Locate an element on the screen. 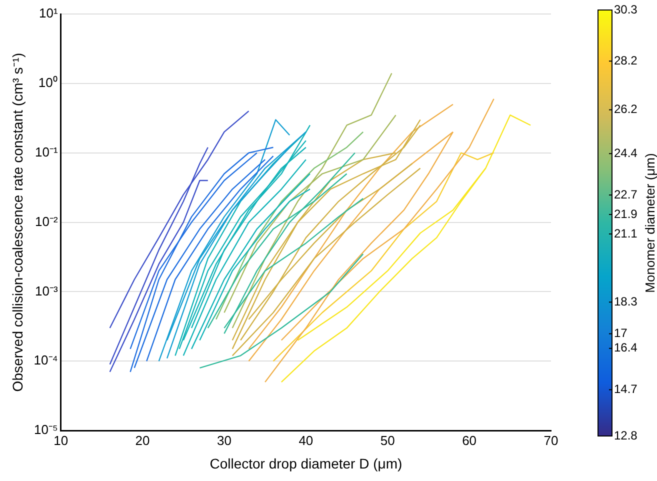 The height and width of the screenshot is (481, 657). color-bar-label: 28.2 is located at coordinates (626, 60).